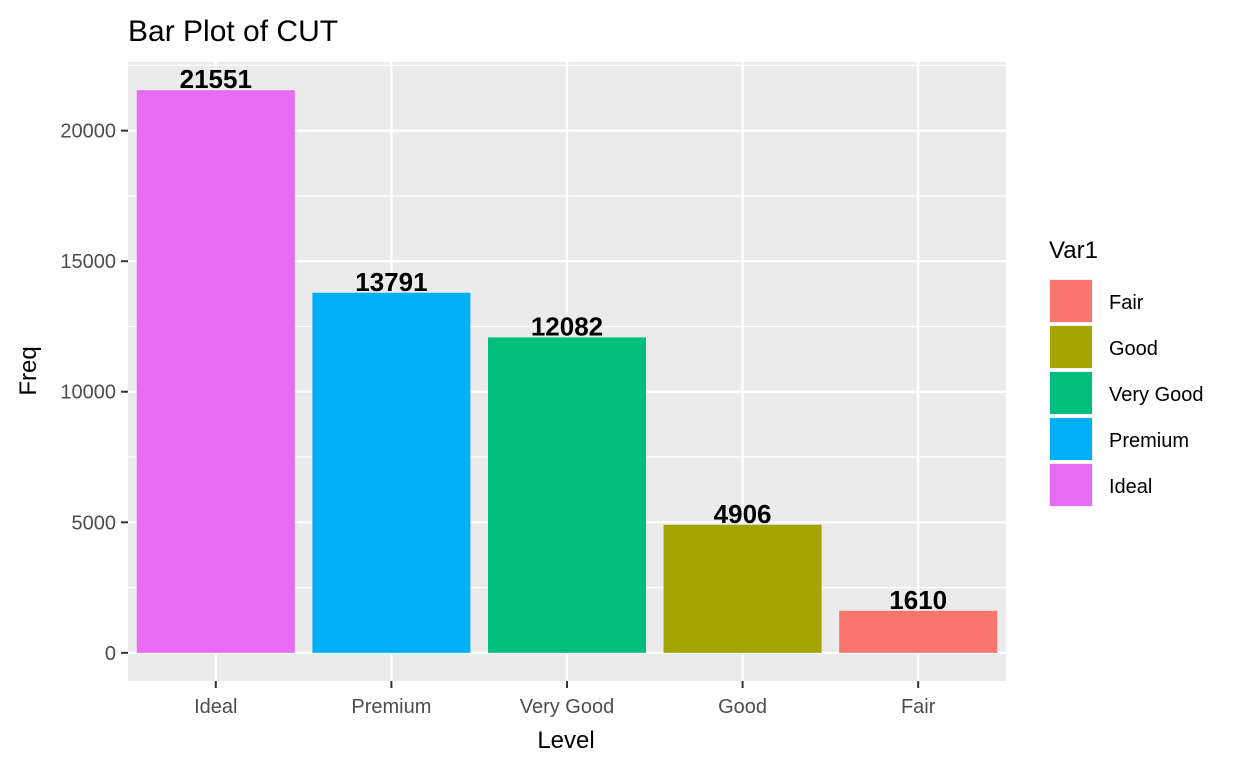  I want to click on legend-label: Very Good, so click(1156, 395).